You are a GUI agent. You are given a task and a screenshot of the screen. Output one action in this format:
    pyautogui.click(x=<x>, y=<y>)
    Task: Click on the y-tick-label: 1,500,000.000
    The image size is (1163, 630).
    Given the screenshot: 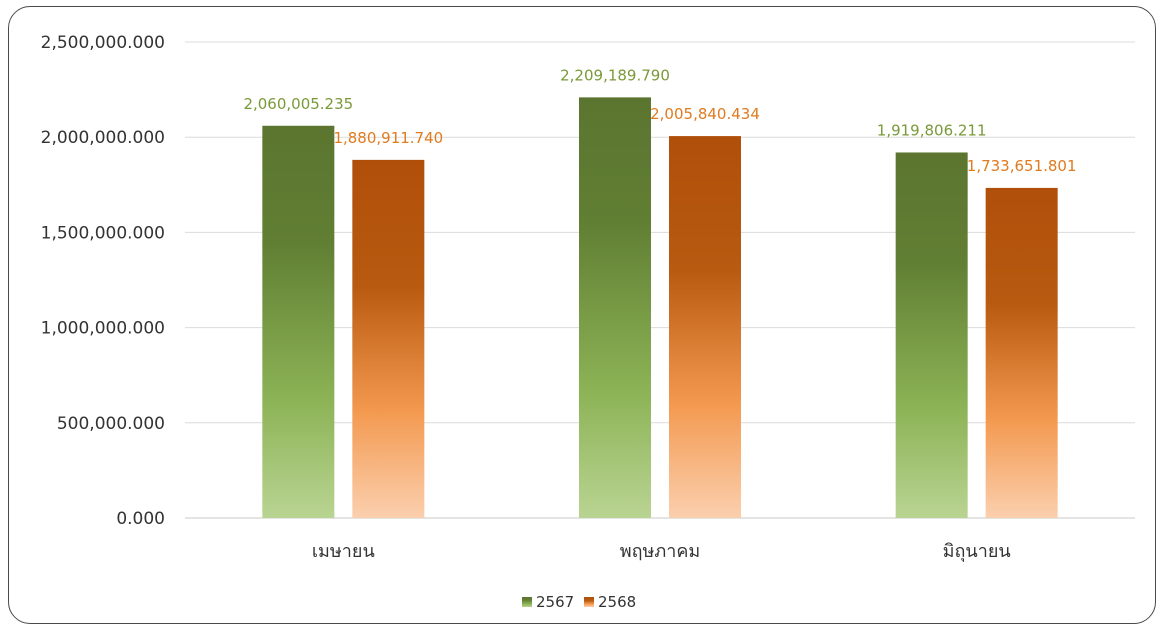 What is the action you would take?
    pyautogui.click(x=103, y=233)
    